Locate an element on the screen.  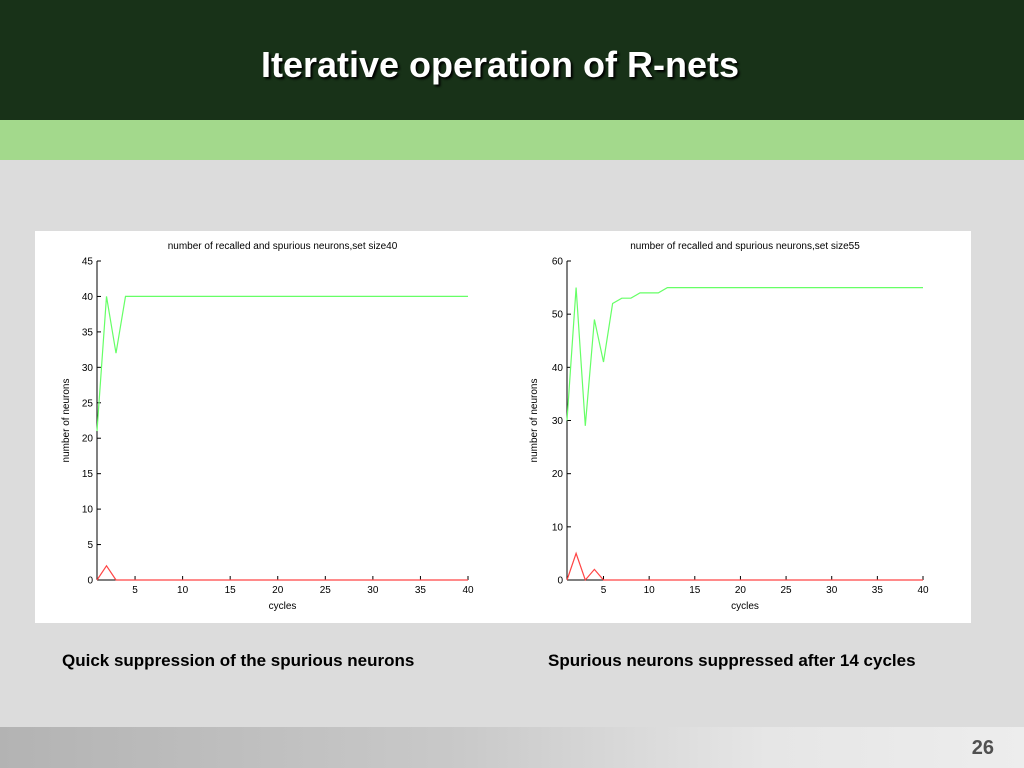
chart-0-xtick-label: 15 is located at coordinates (231, 590).